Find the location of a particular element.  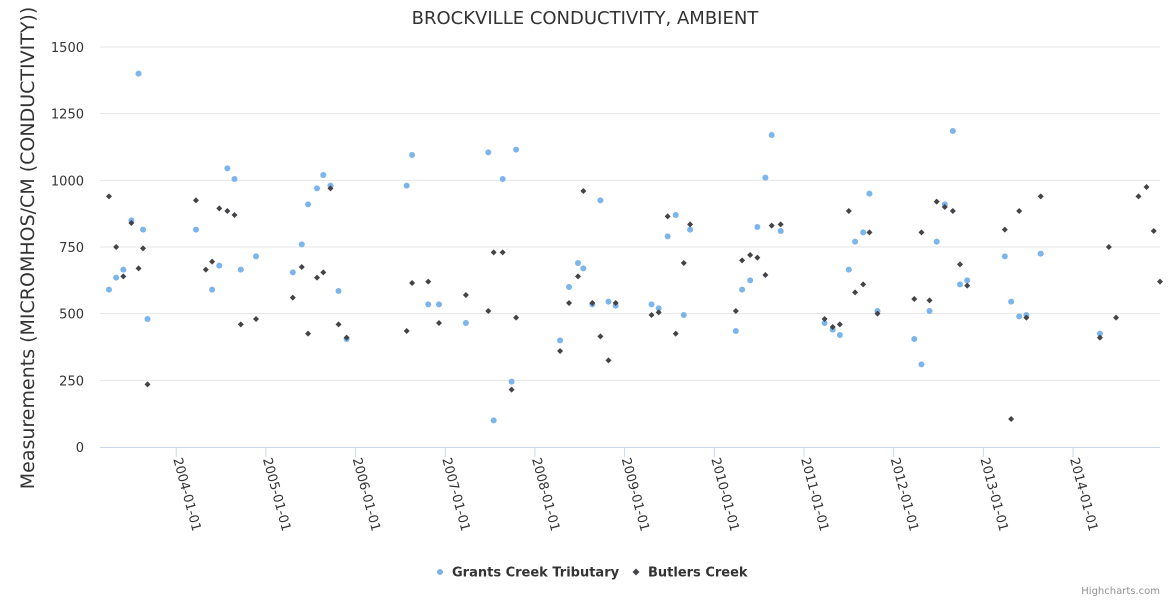

legend-item-grants-creek: Grants Creek Tributary is located at coordinates (528, 573).